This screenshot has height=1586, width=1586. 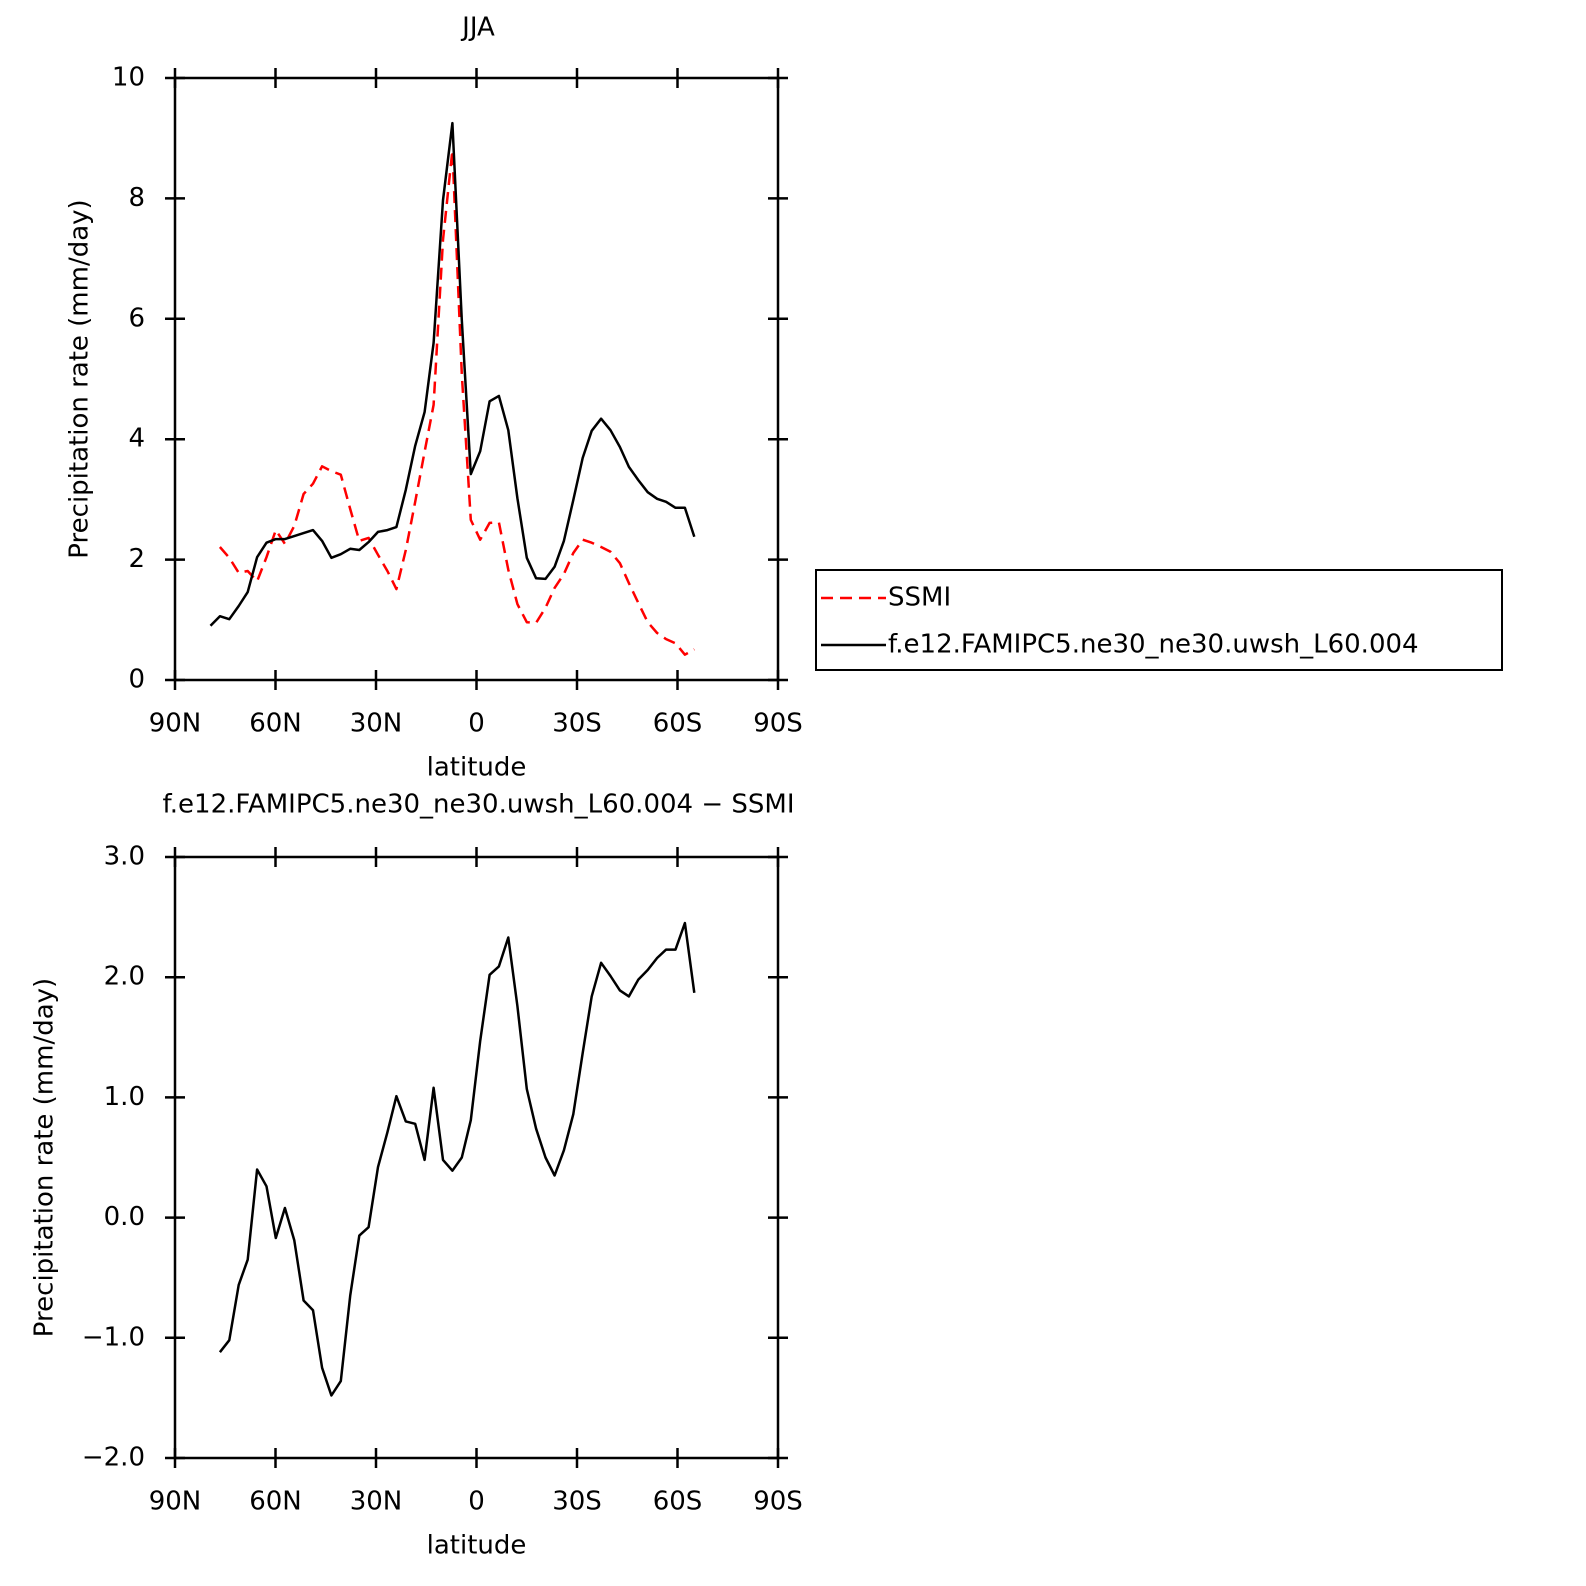 What do you see at coordinates (124, 1097) in the screenshot?
I see `y-tick-label: 1.0` at bounding box center [124, 1097].